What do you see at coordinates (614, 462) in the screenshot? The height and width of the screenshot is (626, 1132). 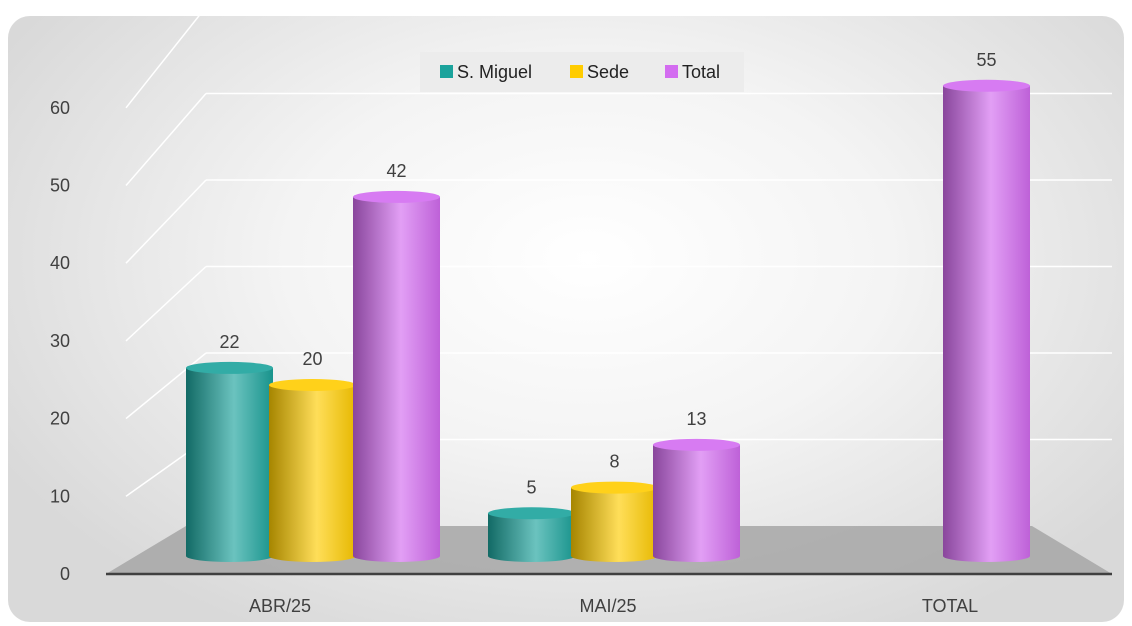 I see `data-label: 8` at bounding box center [614, 462].